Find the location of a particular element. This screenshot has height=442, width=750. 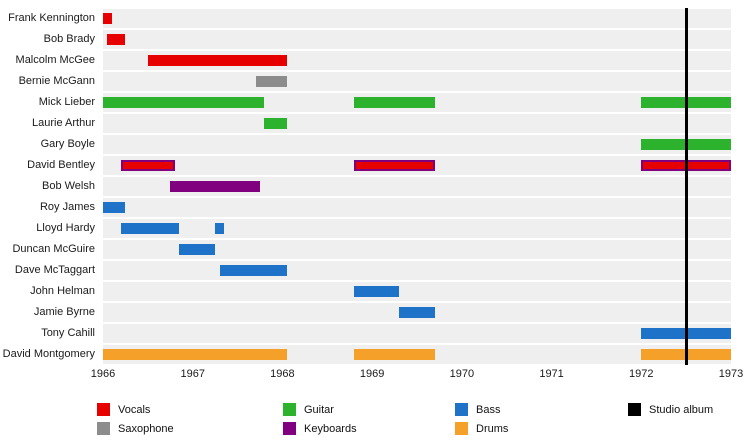

legend-item: Guitar is located at coordinates (369, 409).